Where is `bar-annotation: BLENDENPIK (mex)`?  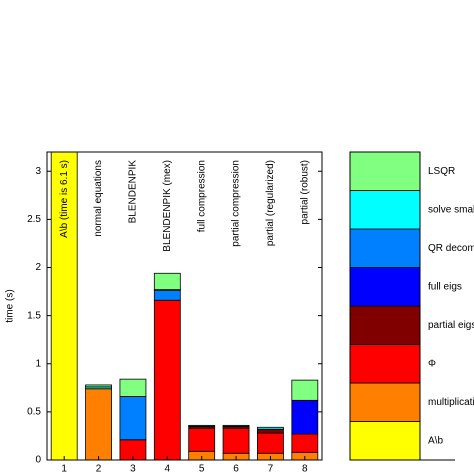 bar-annotation: BLENDENPIK (mex) is located at coordinates (167, 206).